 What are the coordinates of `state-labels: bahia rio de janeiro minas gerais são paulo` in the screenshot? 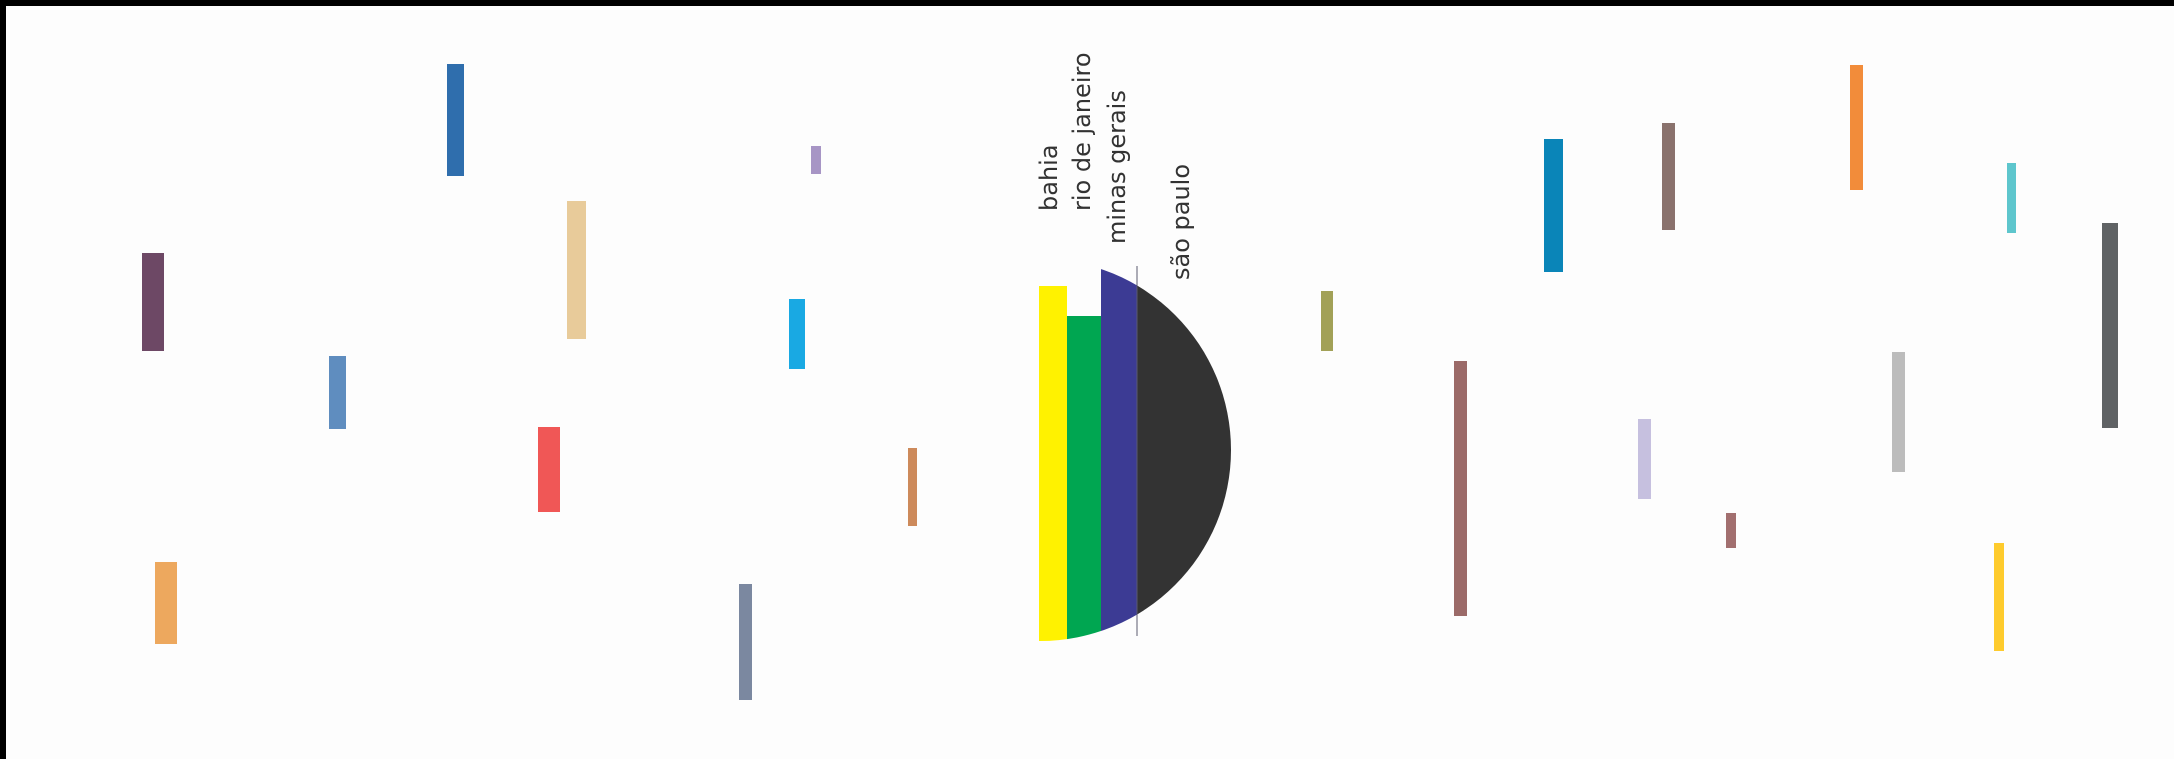 It's located at (1115, 166).